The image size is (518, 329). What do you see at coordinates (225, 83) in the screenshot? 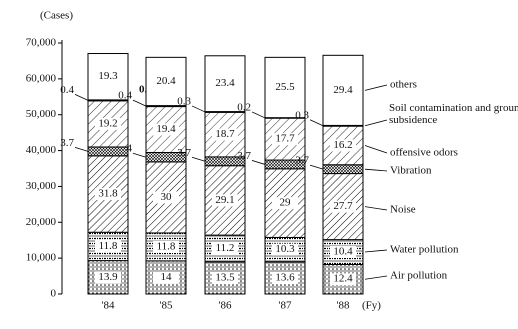
I see `value-label: 23.4` at bounding box center [225, 83].